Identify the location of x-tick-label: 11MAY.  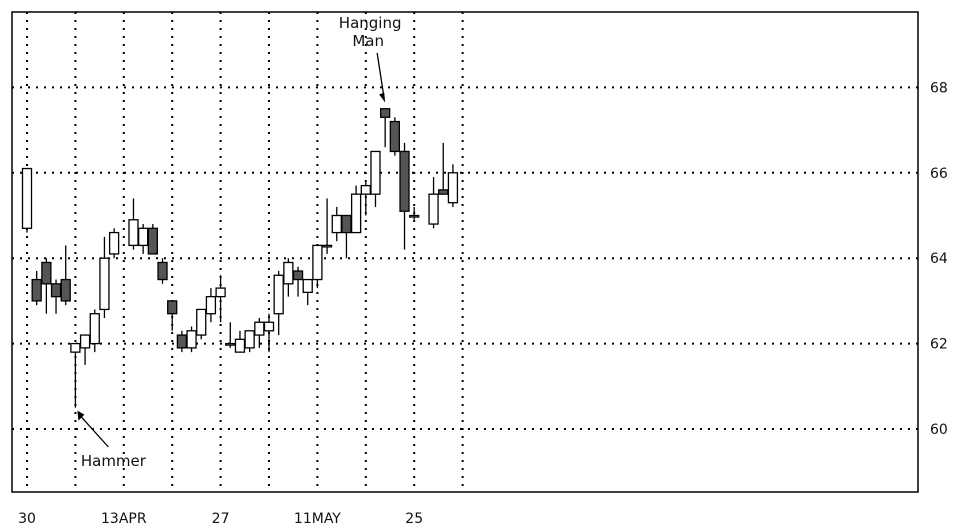
(317, 519).